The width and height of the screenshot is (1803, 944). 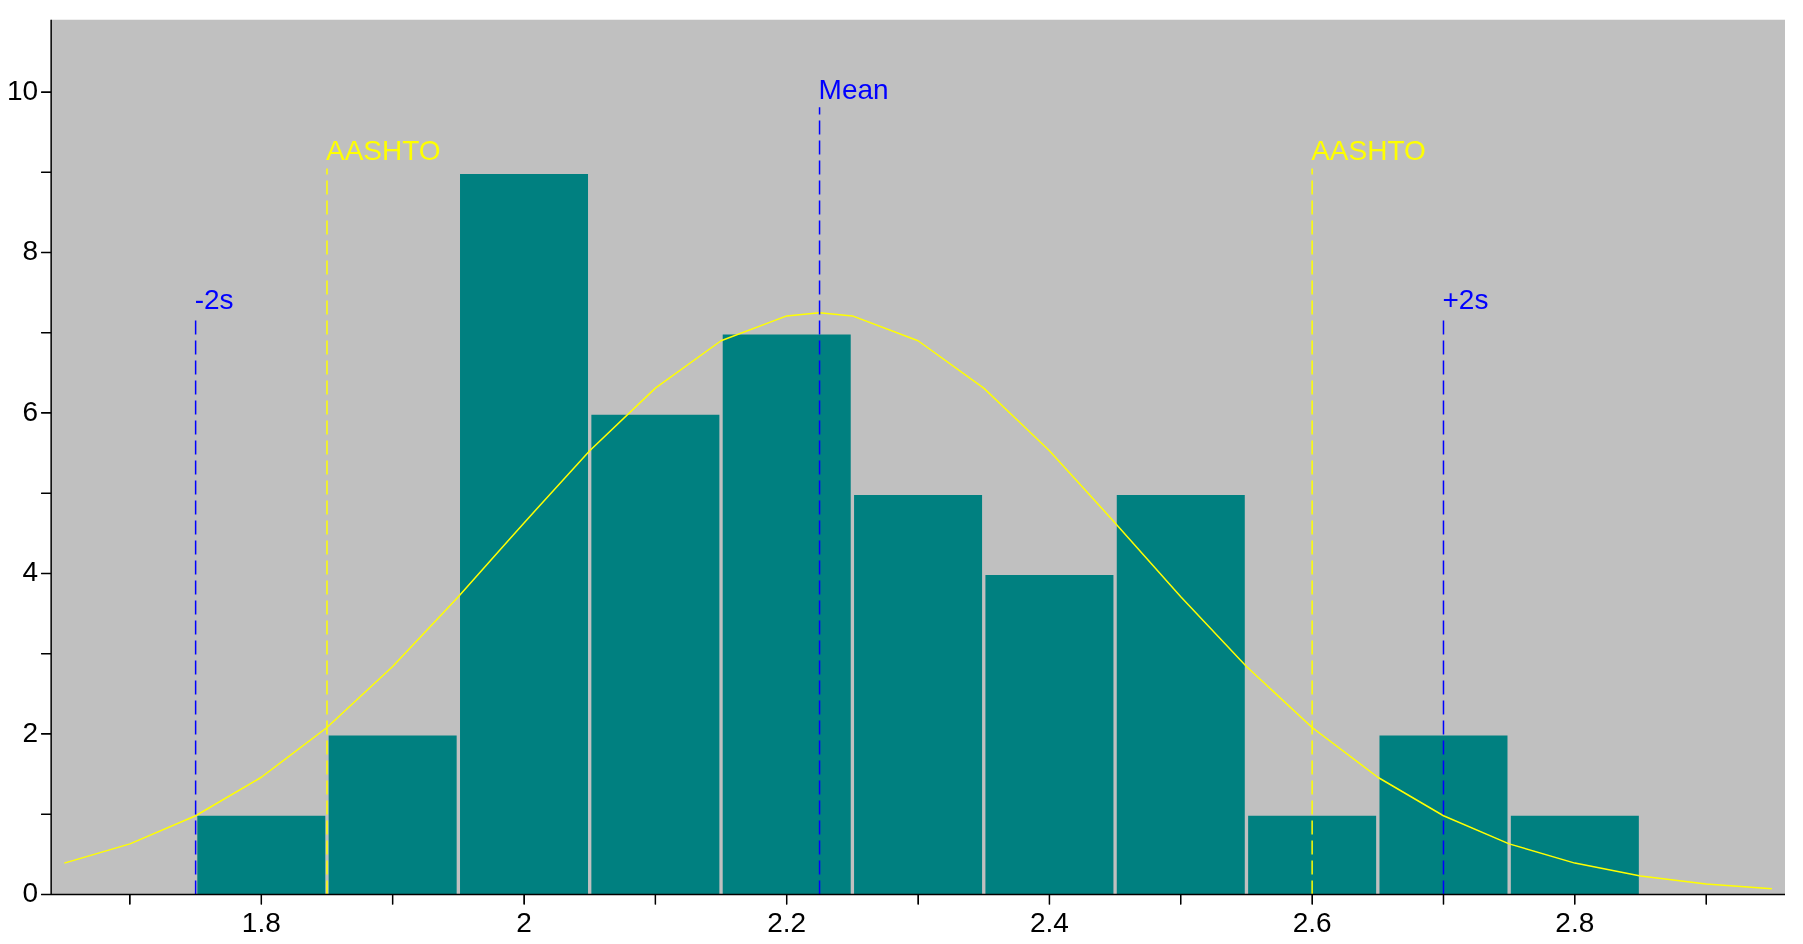 I want to click on y-tick-label: 4, so click(x=30, y=572).